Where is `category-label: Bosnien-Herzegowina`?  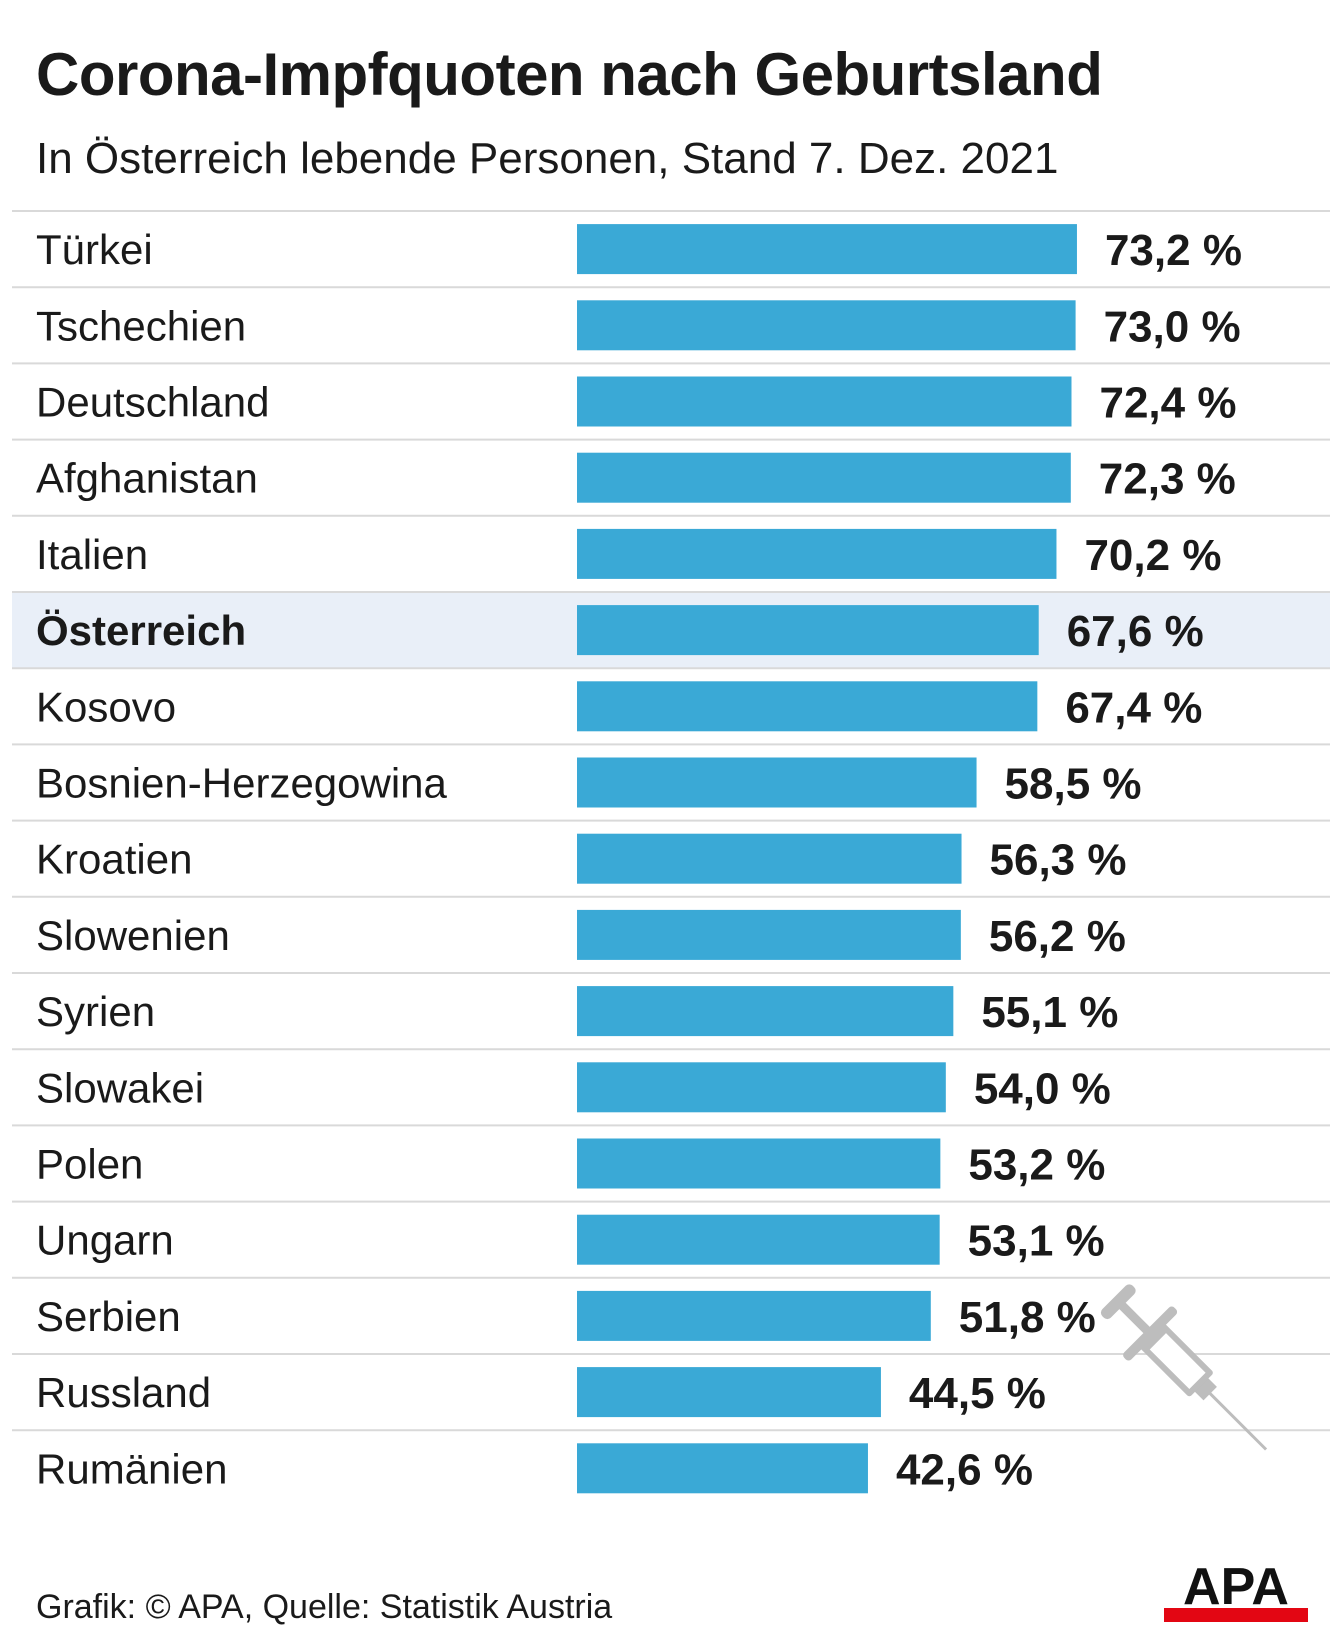 category-label: Bosnien-Herzegowina is located at coordinates (242, 783).